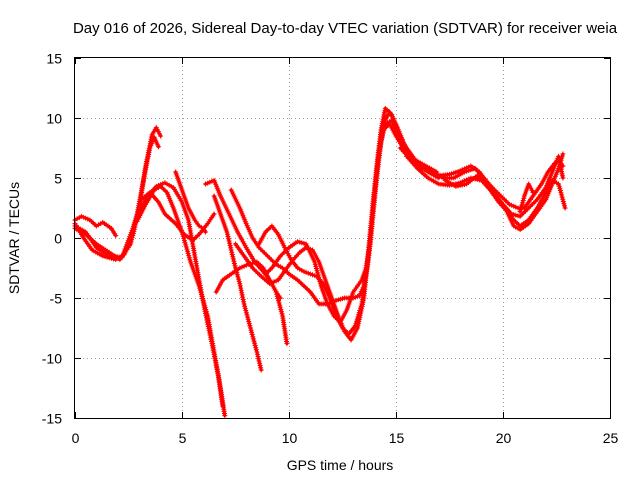 Image resolution: width=640 pixels, height=480 pixels. What do you see at coordinates (397, 438) in the screenshot?
I see `x-tick-label: 15` at bounding box center [397, 438].